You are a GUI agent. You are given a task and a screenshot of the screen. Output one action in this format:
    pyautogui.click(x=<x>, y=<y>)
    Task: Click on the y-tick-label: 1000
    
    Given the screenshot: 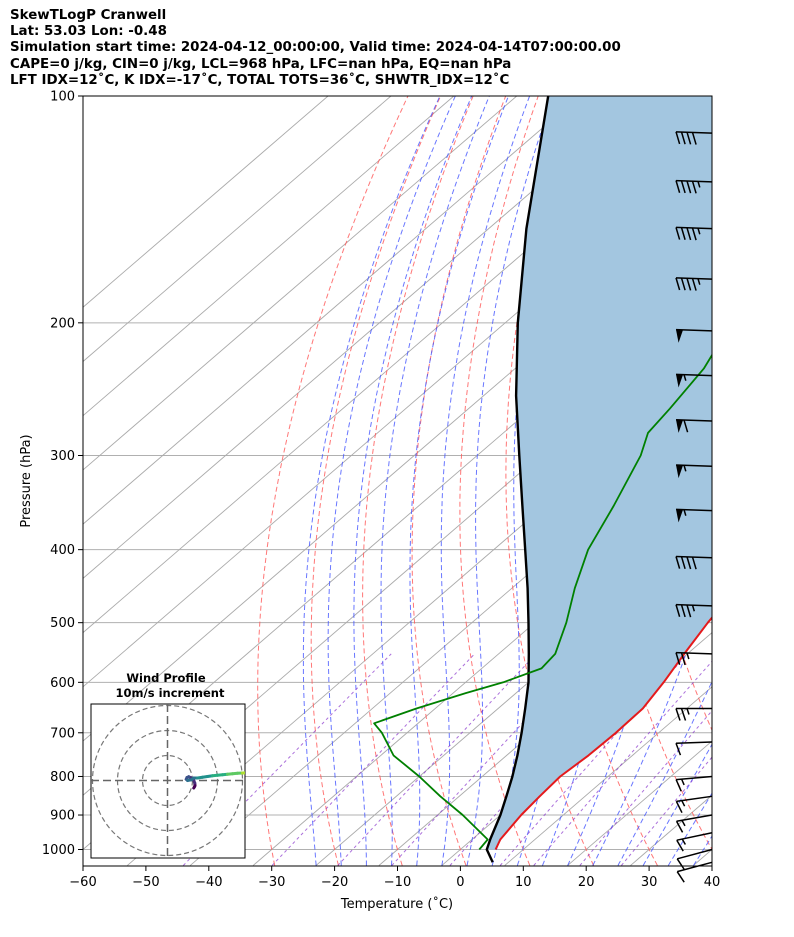 What is the action you would take?
    pyautogui.click(x=58, y=850)
    